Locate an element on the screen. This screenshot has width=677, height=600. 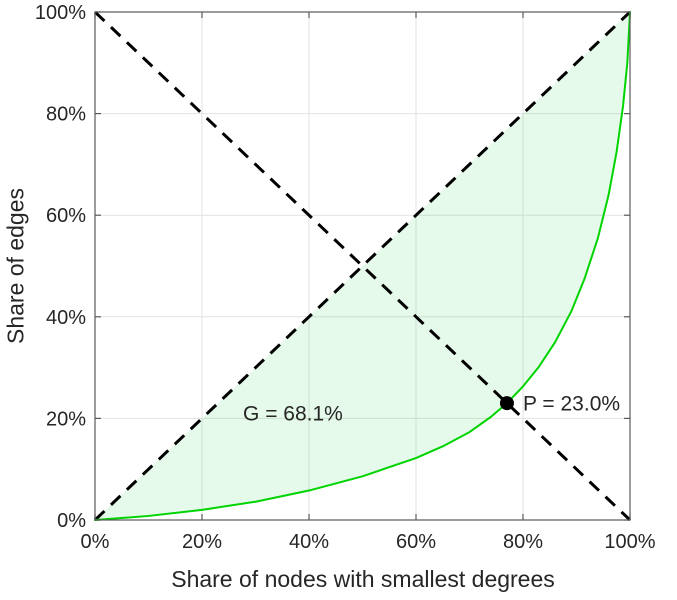
x-tick-label: 0% is located at coordinates (95, 542).